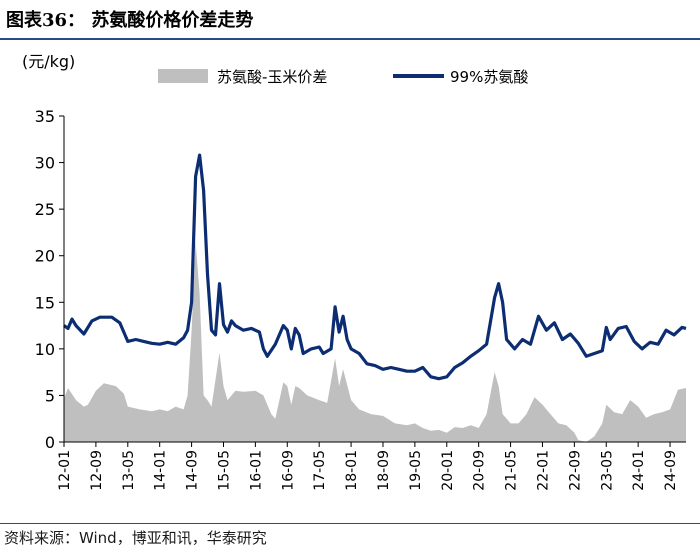 The width and height of the screenshot is (700, 556). What do you see at coordinates (384, 470) in the screenshot?
I see `x-tick-label: 18-09` at bounding box center [384, 470].